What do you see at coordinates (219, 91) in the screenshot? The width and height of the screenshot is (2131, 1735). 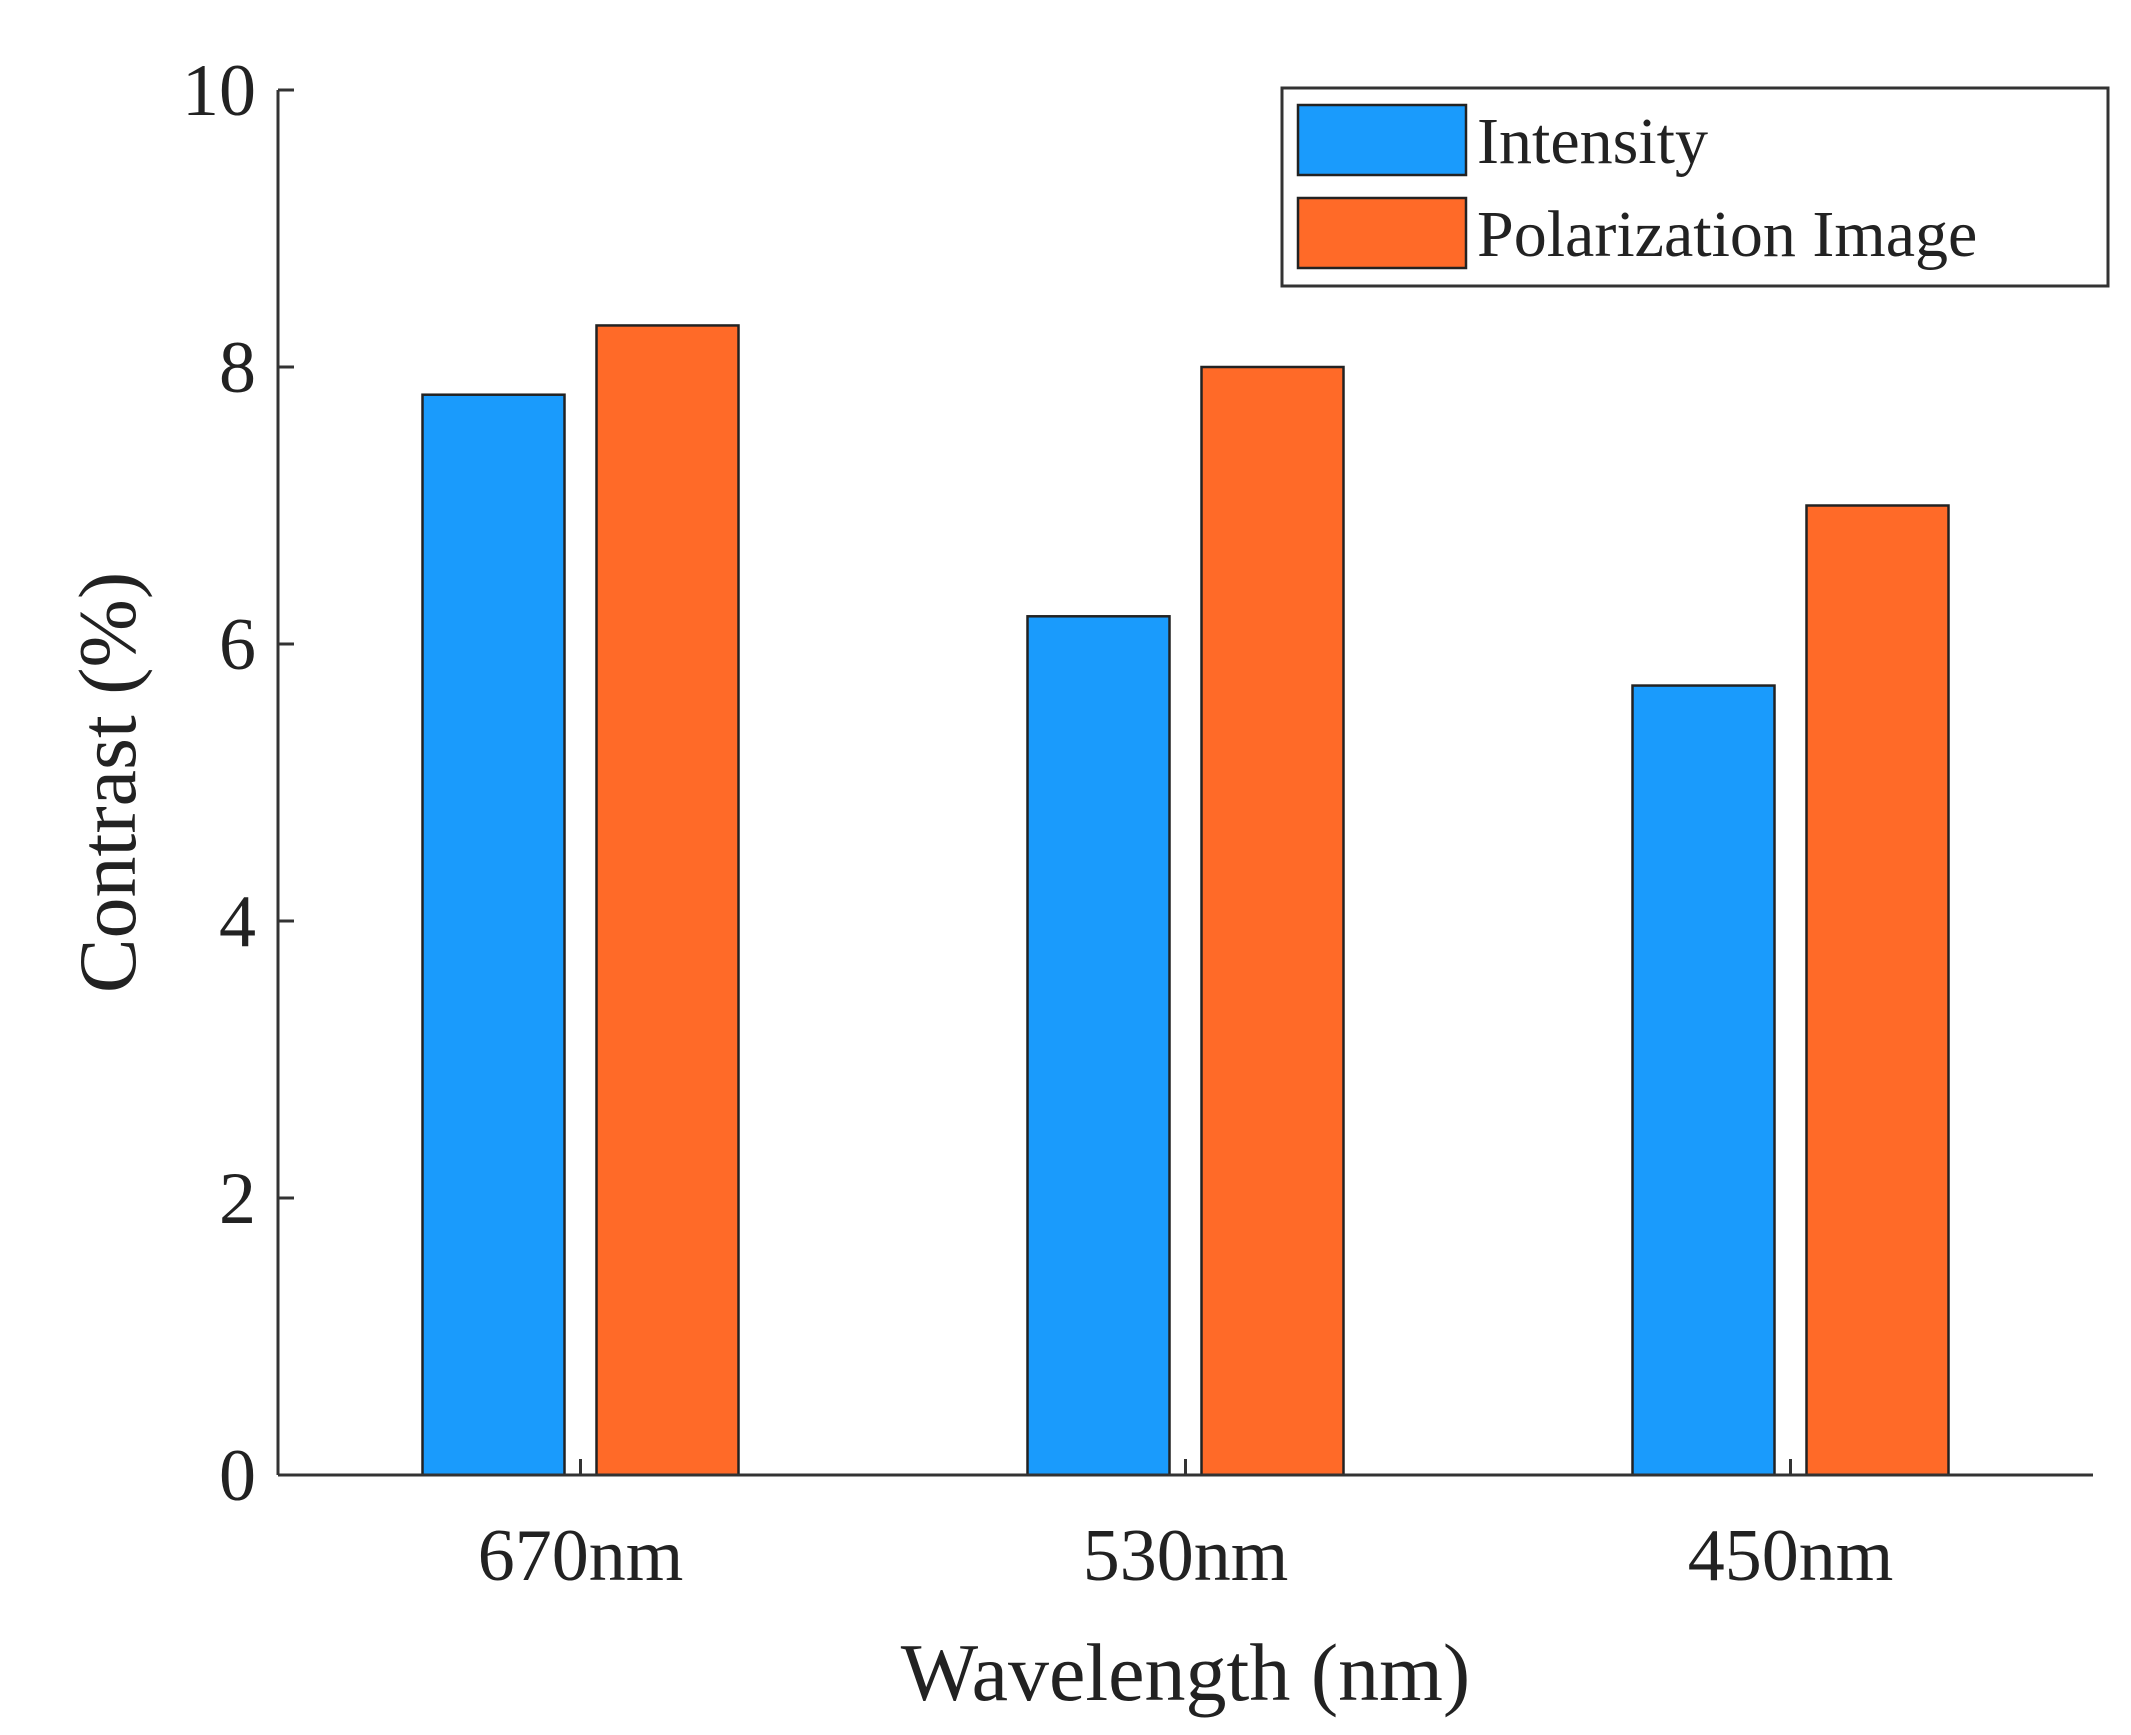 I see `y-tick-label-10: 10` at bounding box center [219, 91].